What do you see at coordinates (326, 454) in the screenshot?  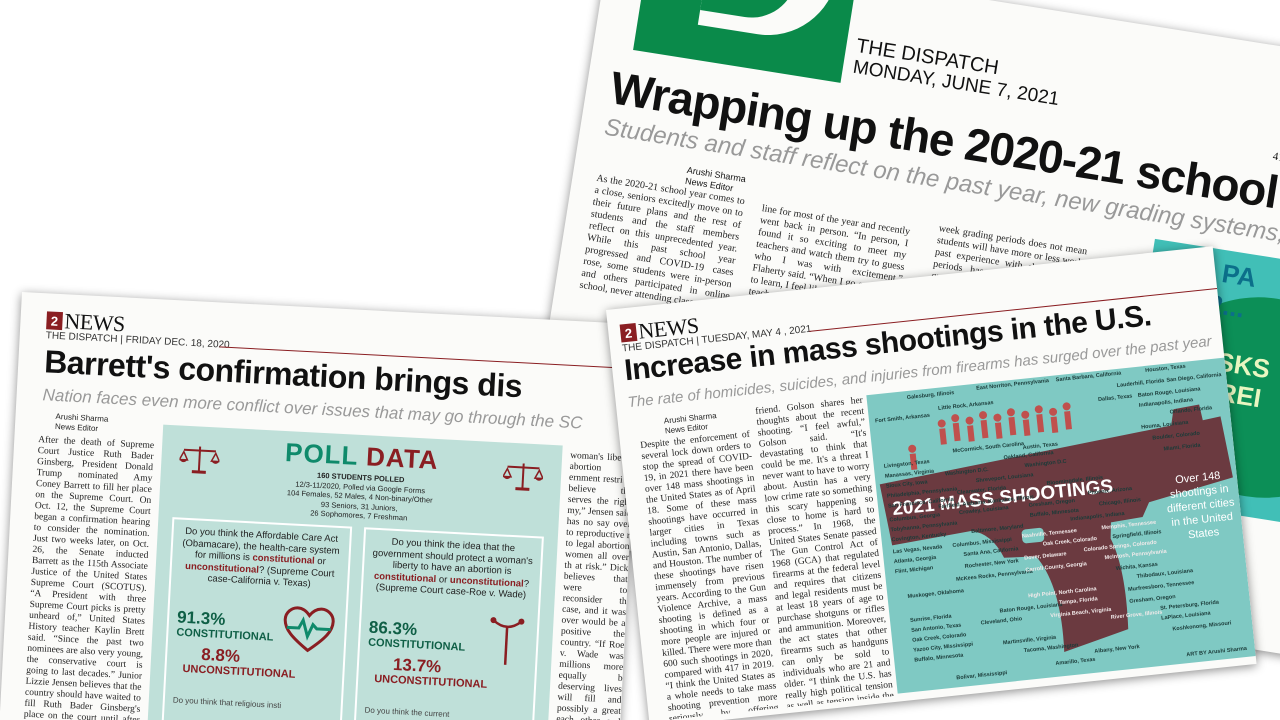 I see `poll-title-a: POLL` at bounding box center [326, 454].